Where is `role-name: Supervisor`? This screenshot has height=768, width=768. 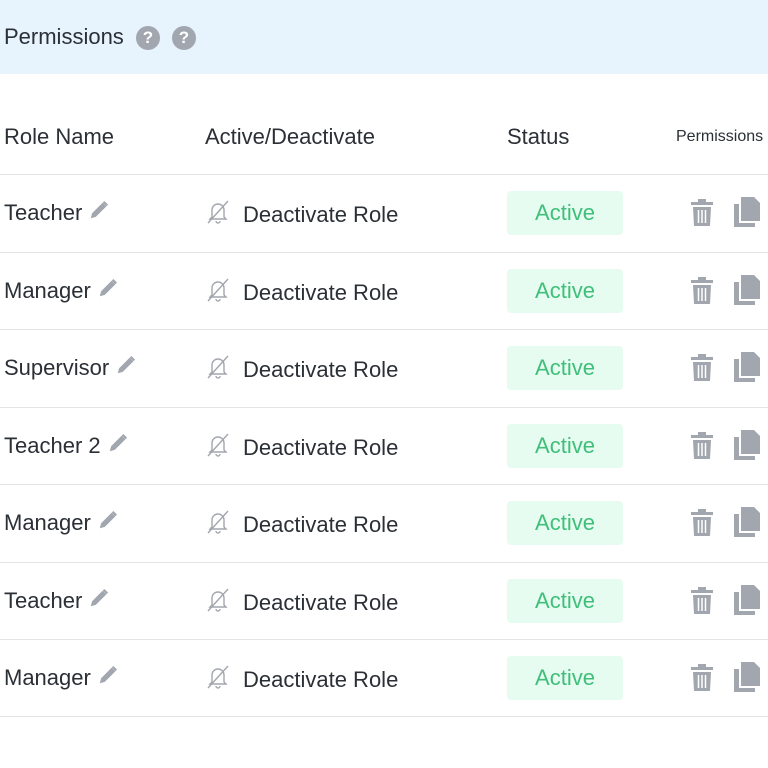 role-name: Supervisor is located at coordinates (70, 368).